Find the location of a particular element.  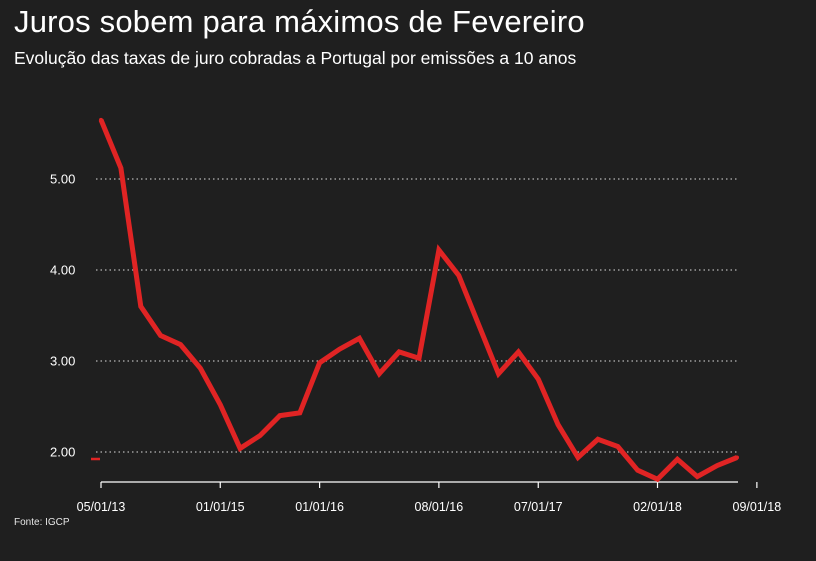

x-tick-label: 05/01/13 is located at coordinates (101, 507).